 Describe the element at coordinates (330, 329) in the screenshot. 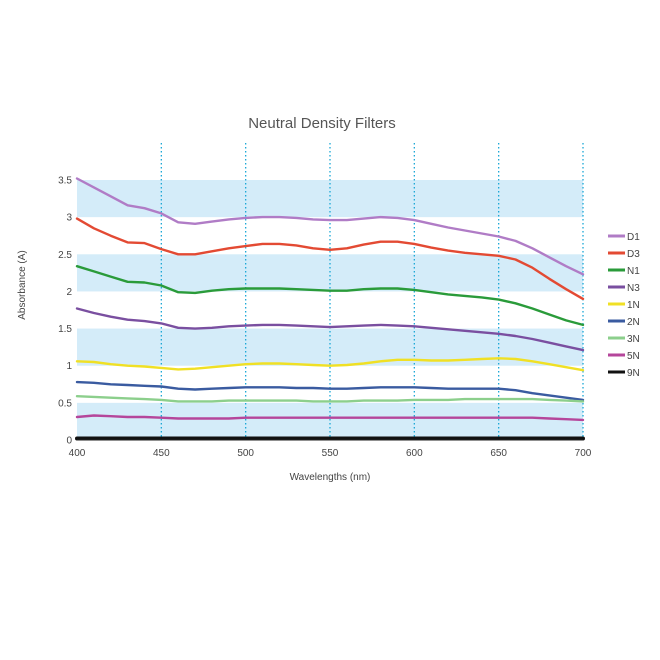

I see `series-line-N3` at that location.